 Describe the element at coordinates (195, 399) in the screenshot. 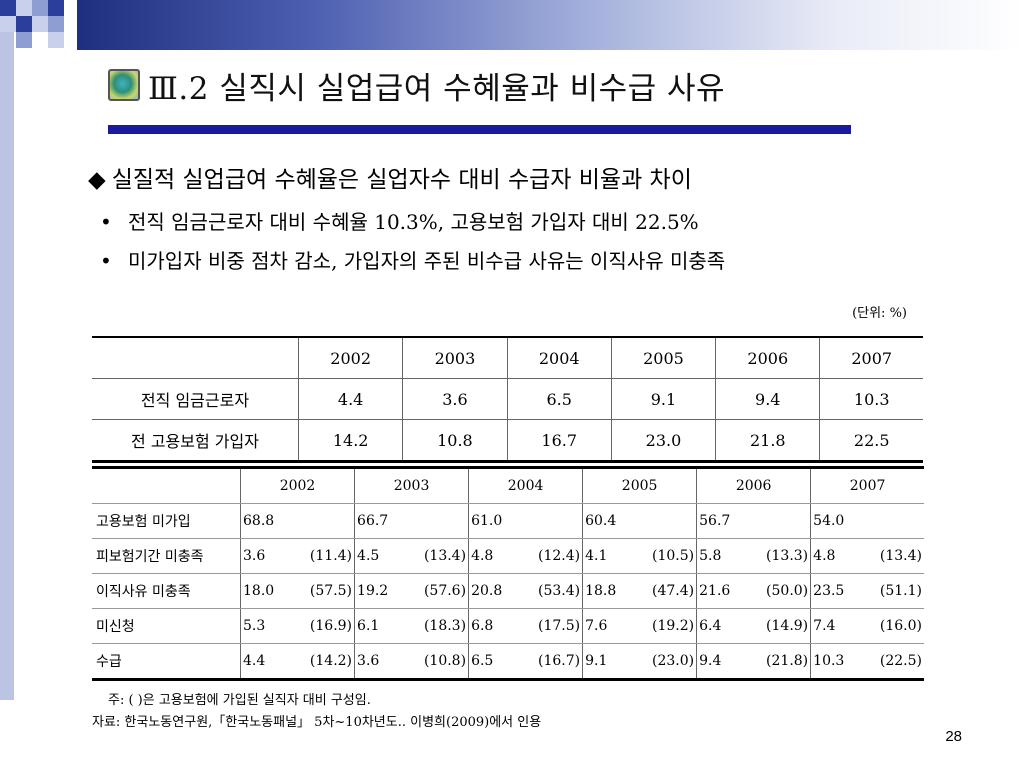

I see `row-label: 전직 임금근로자` at that location.